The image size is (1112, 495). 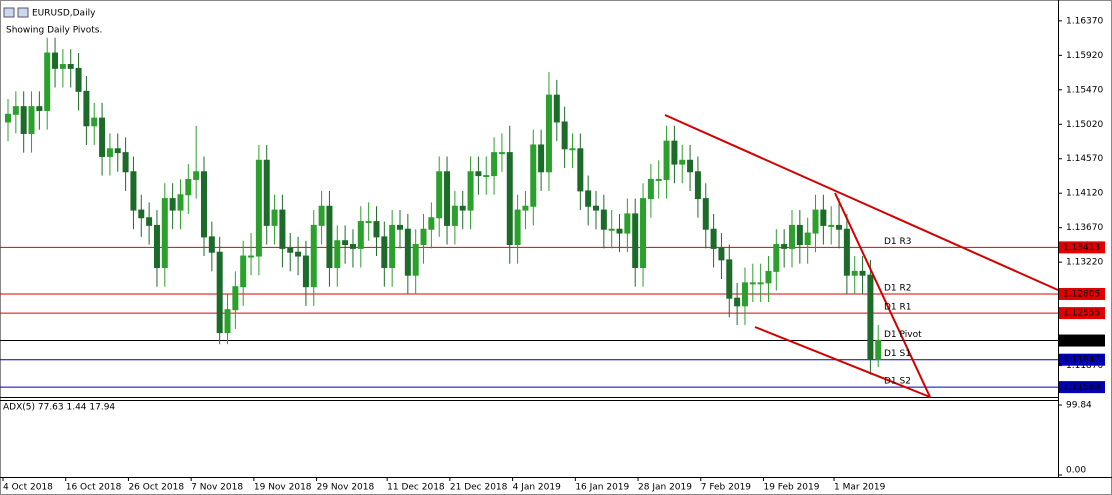 What do you see at coordinates (1082, 247) in the screenshot?
I see `price-tag` at bounding box center [1082, 247].